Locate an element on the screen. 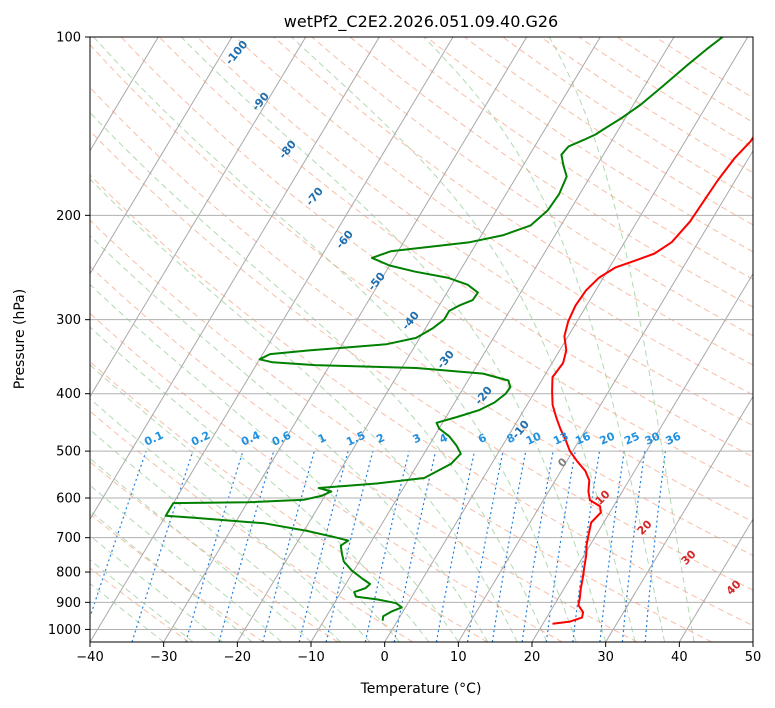 This screenshot has width=775, height=708. mixing-ratio-label: 10 is located at coordinates (534, 438).